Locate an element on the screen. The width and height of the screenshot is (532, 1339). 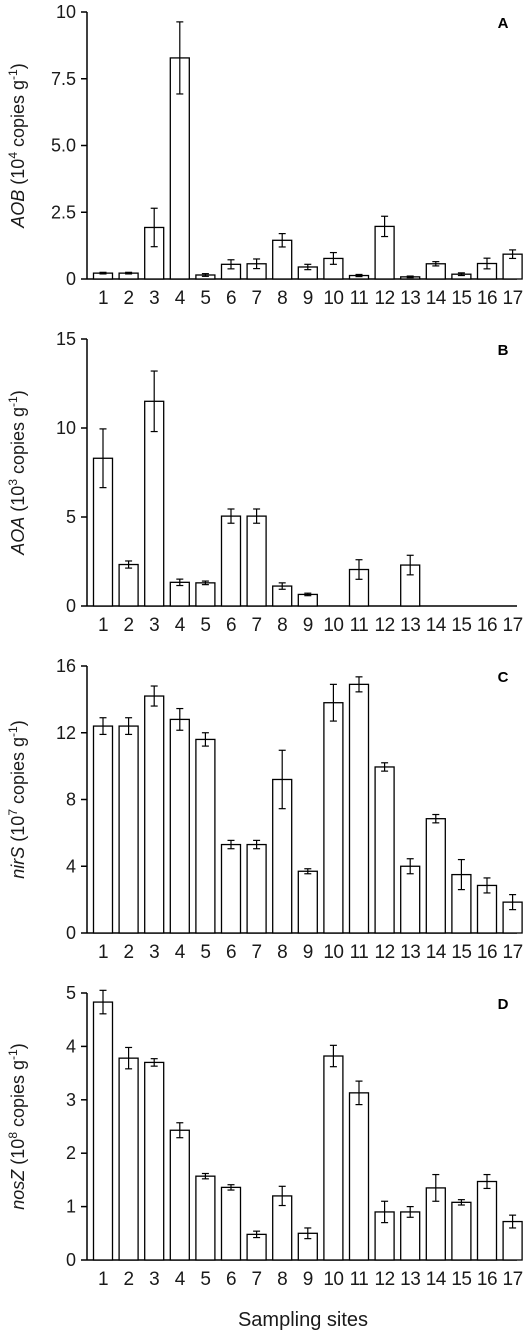
y-axis-label-part: nosZ is located at coordinates (18, 1189).